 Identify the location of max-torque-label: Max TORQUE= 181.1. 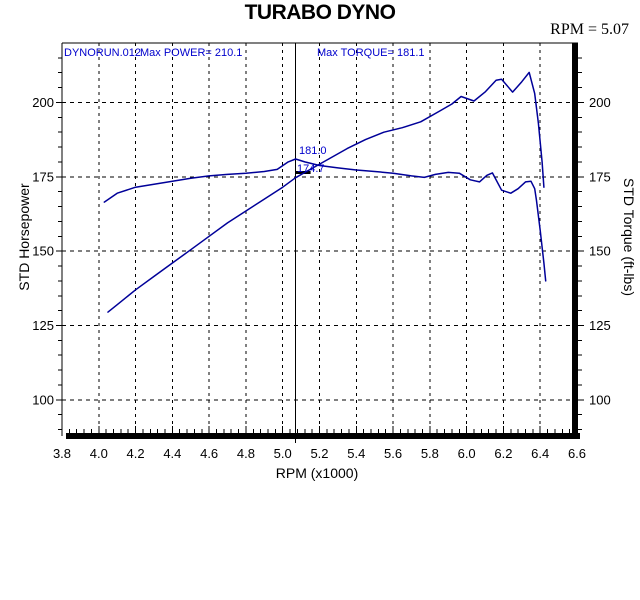
(371, 53).